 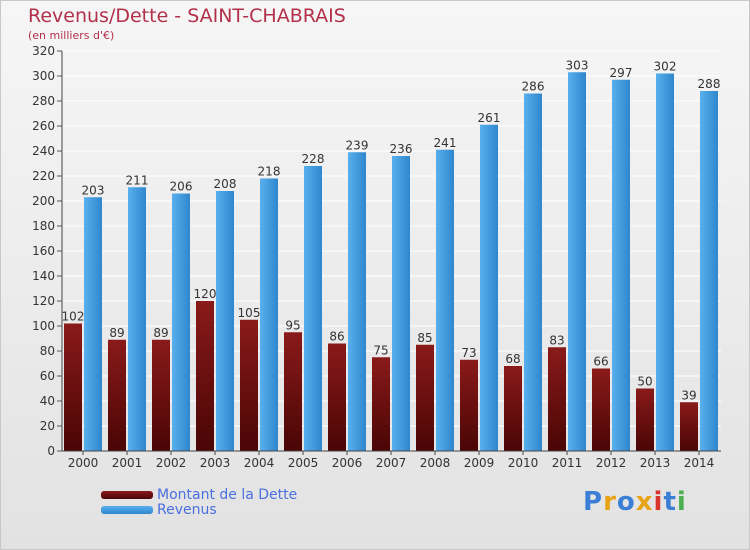 What do you see at coordinates (73, 317) in the screenshot?
I see `data-label-dette: 102` at bounding box center [73, 317].